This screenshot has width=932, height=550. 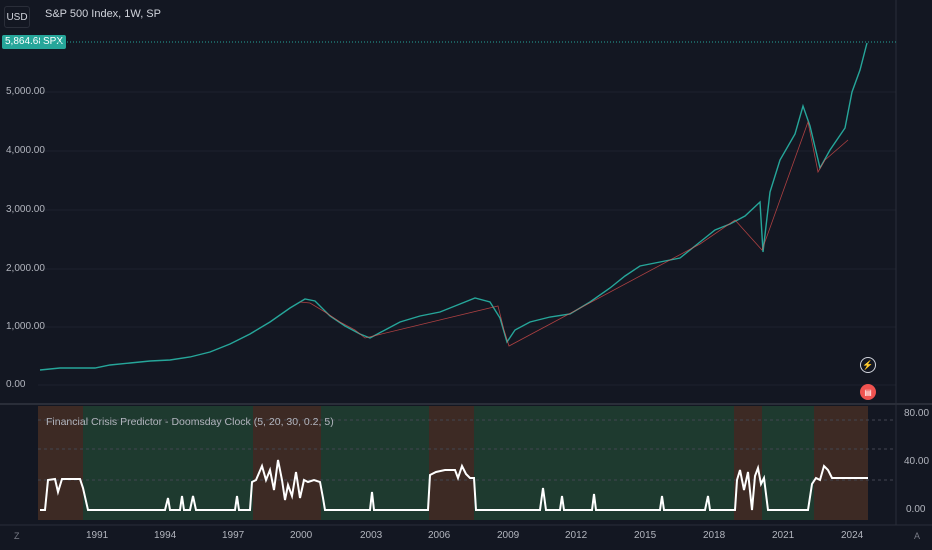 I want to click on time-axis-label: 2015, so click(x=645, y=535).